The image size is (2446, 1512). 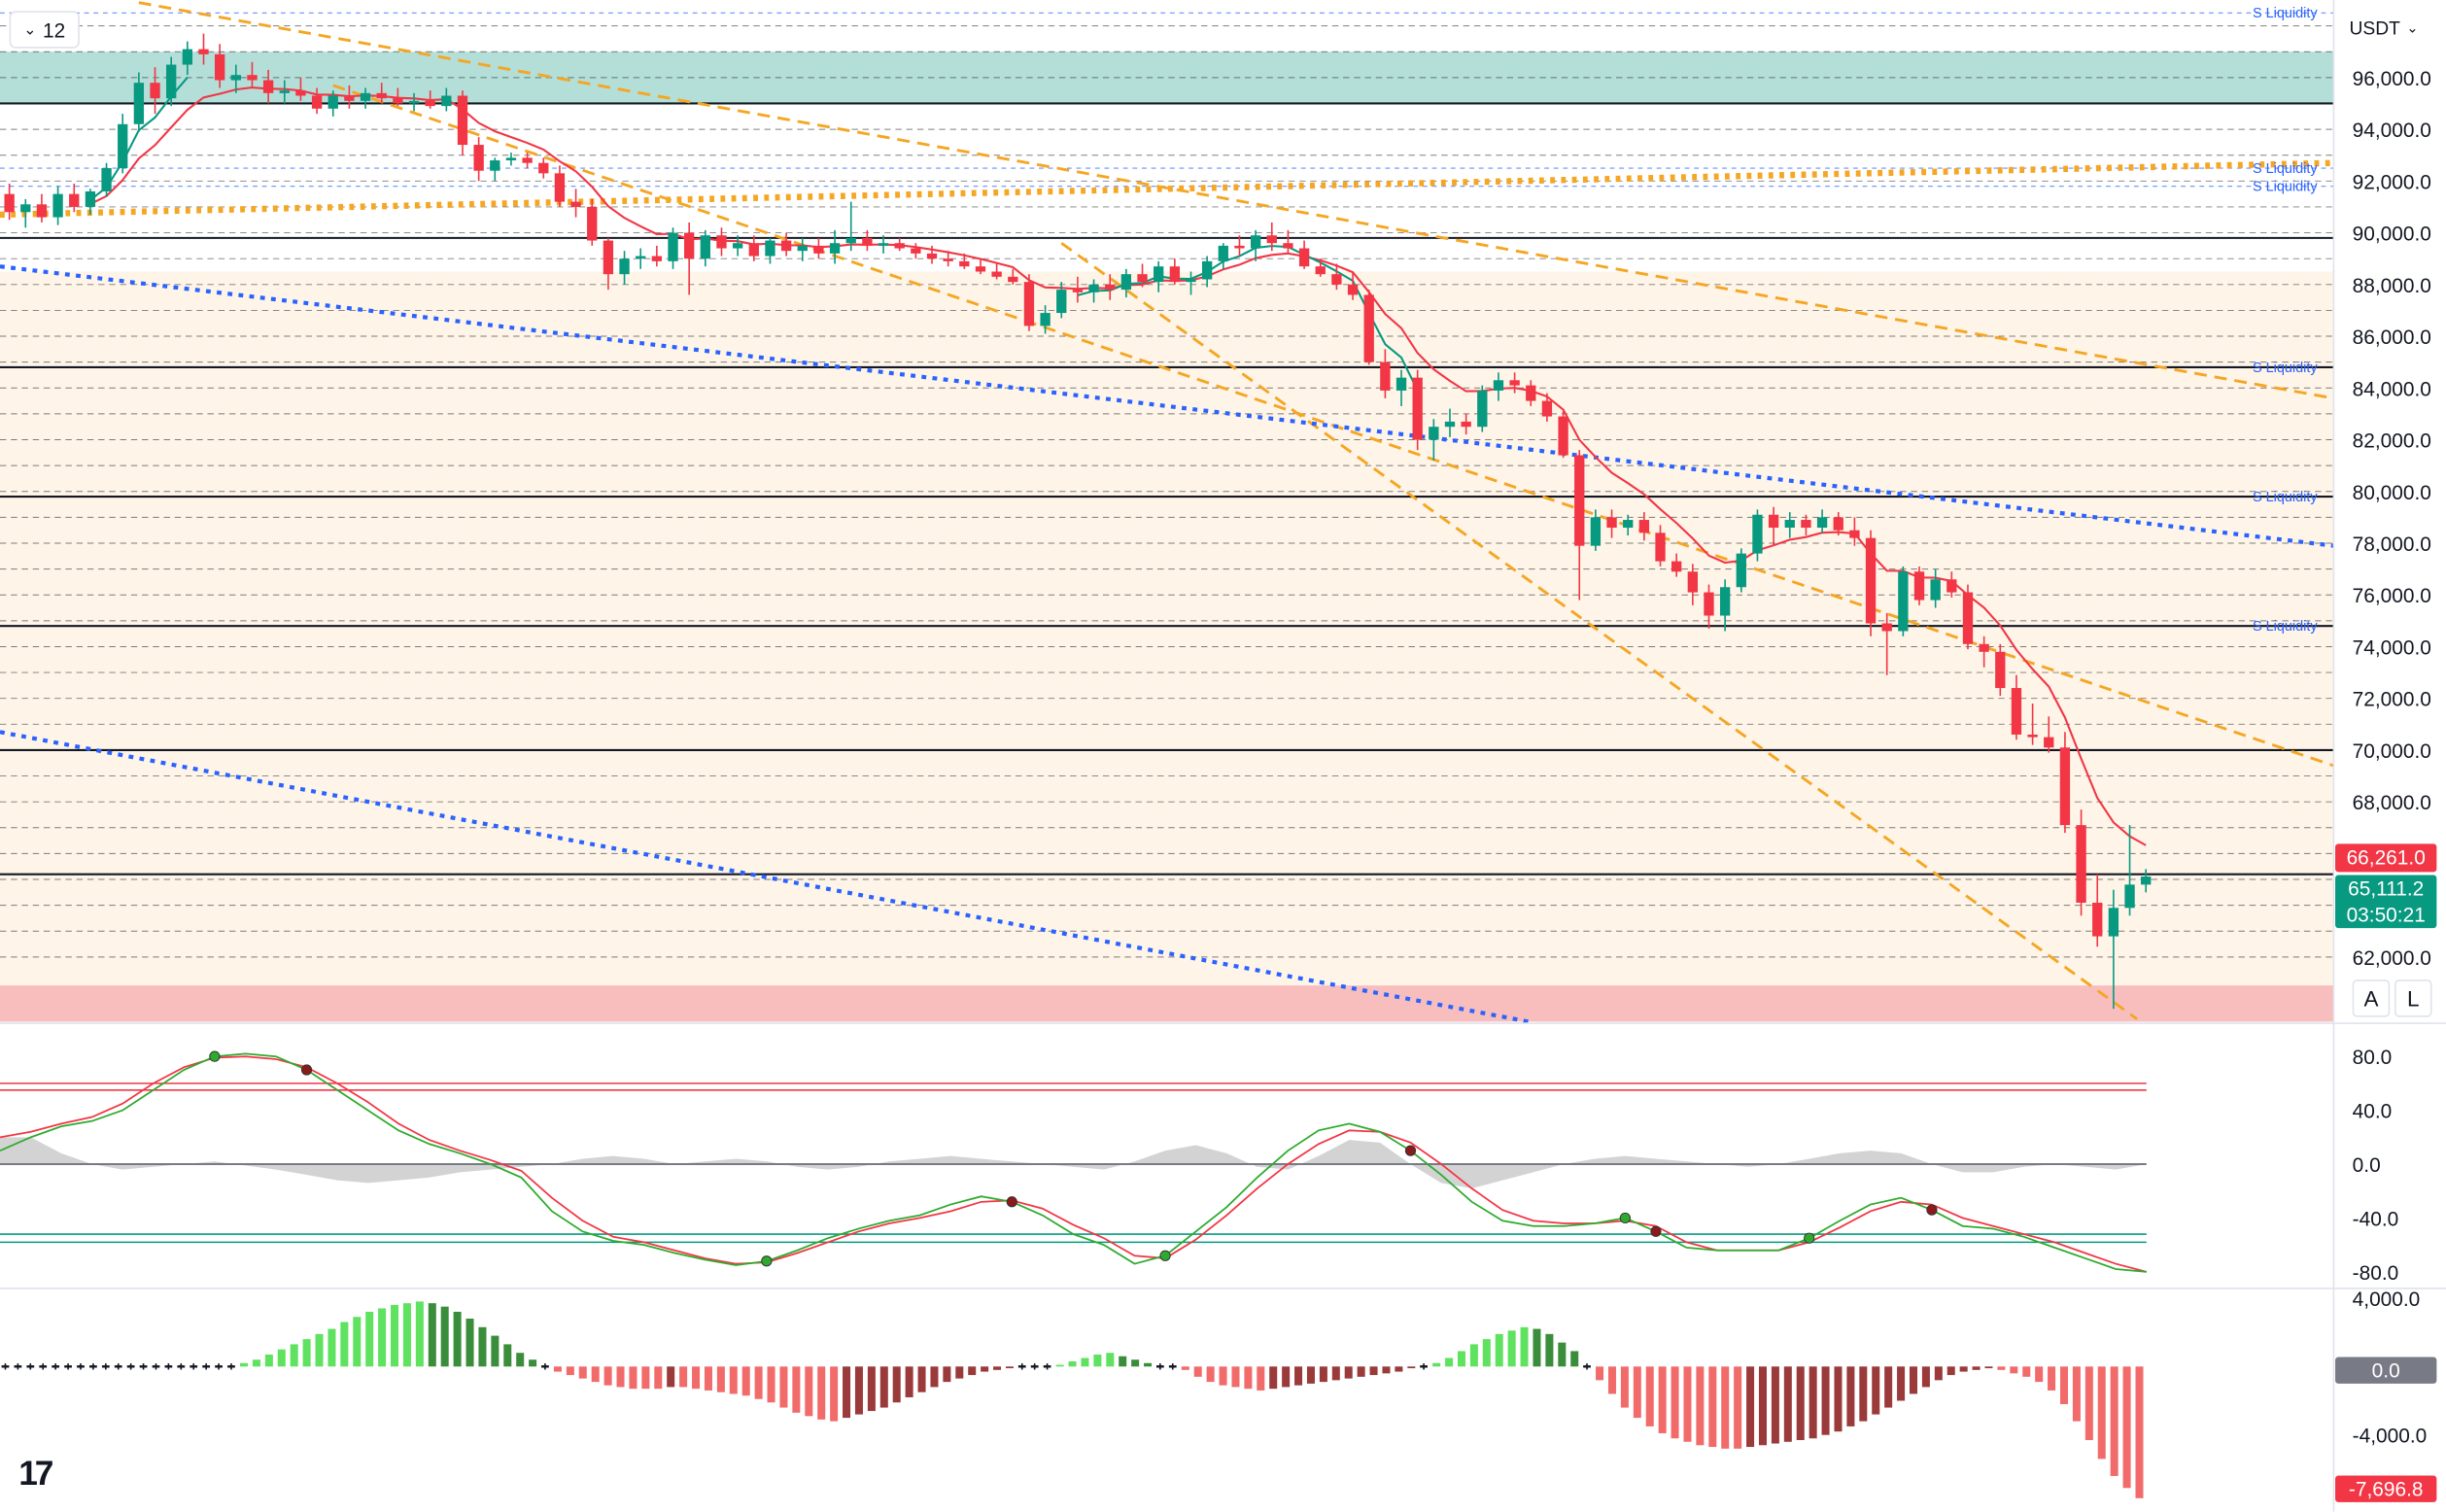 I want to click on log-scale-button: L, so click(x=2413, y=998).